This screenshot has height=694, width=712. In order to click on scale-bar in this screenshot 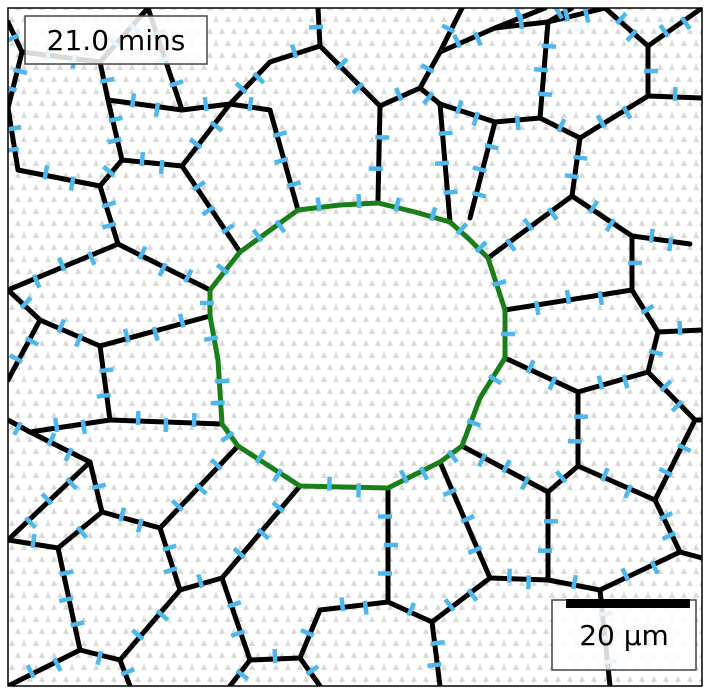, I will do `click(628, 603)`.